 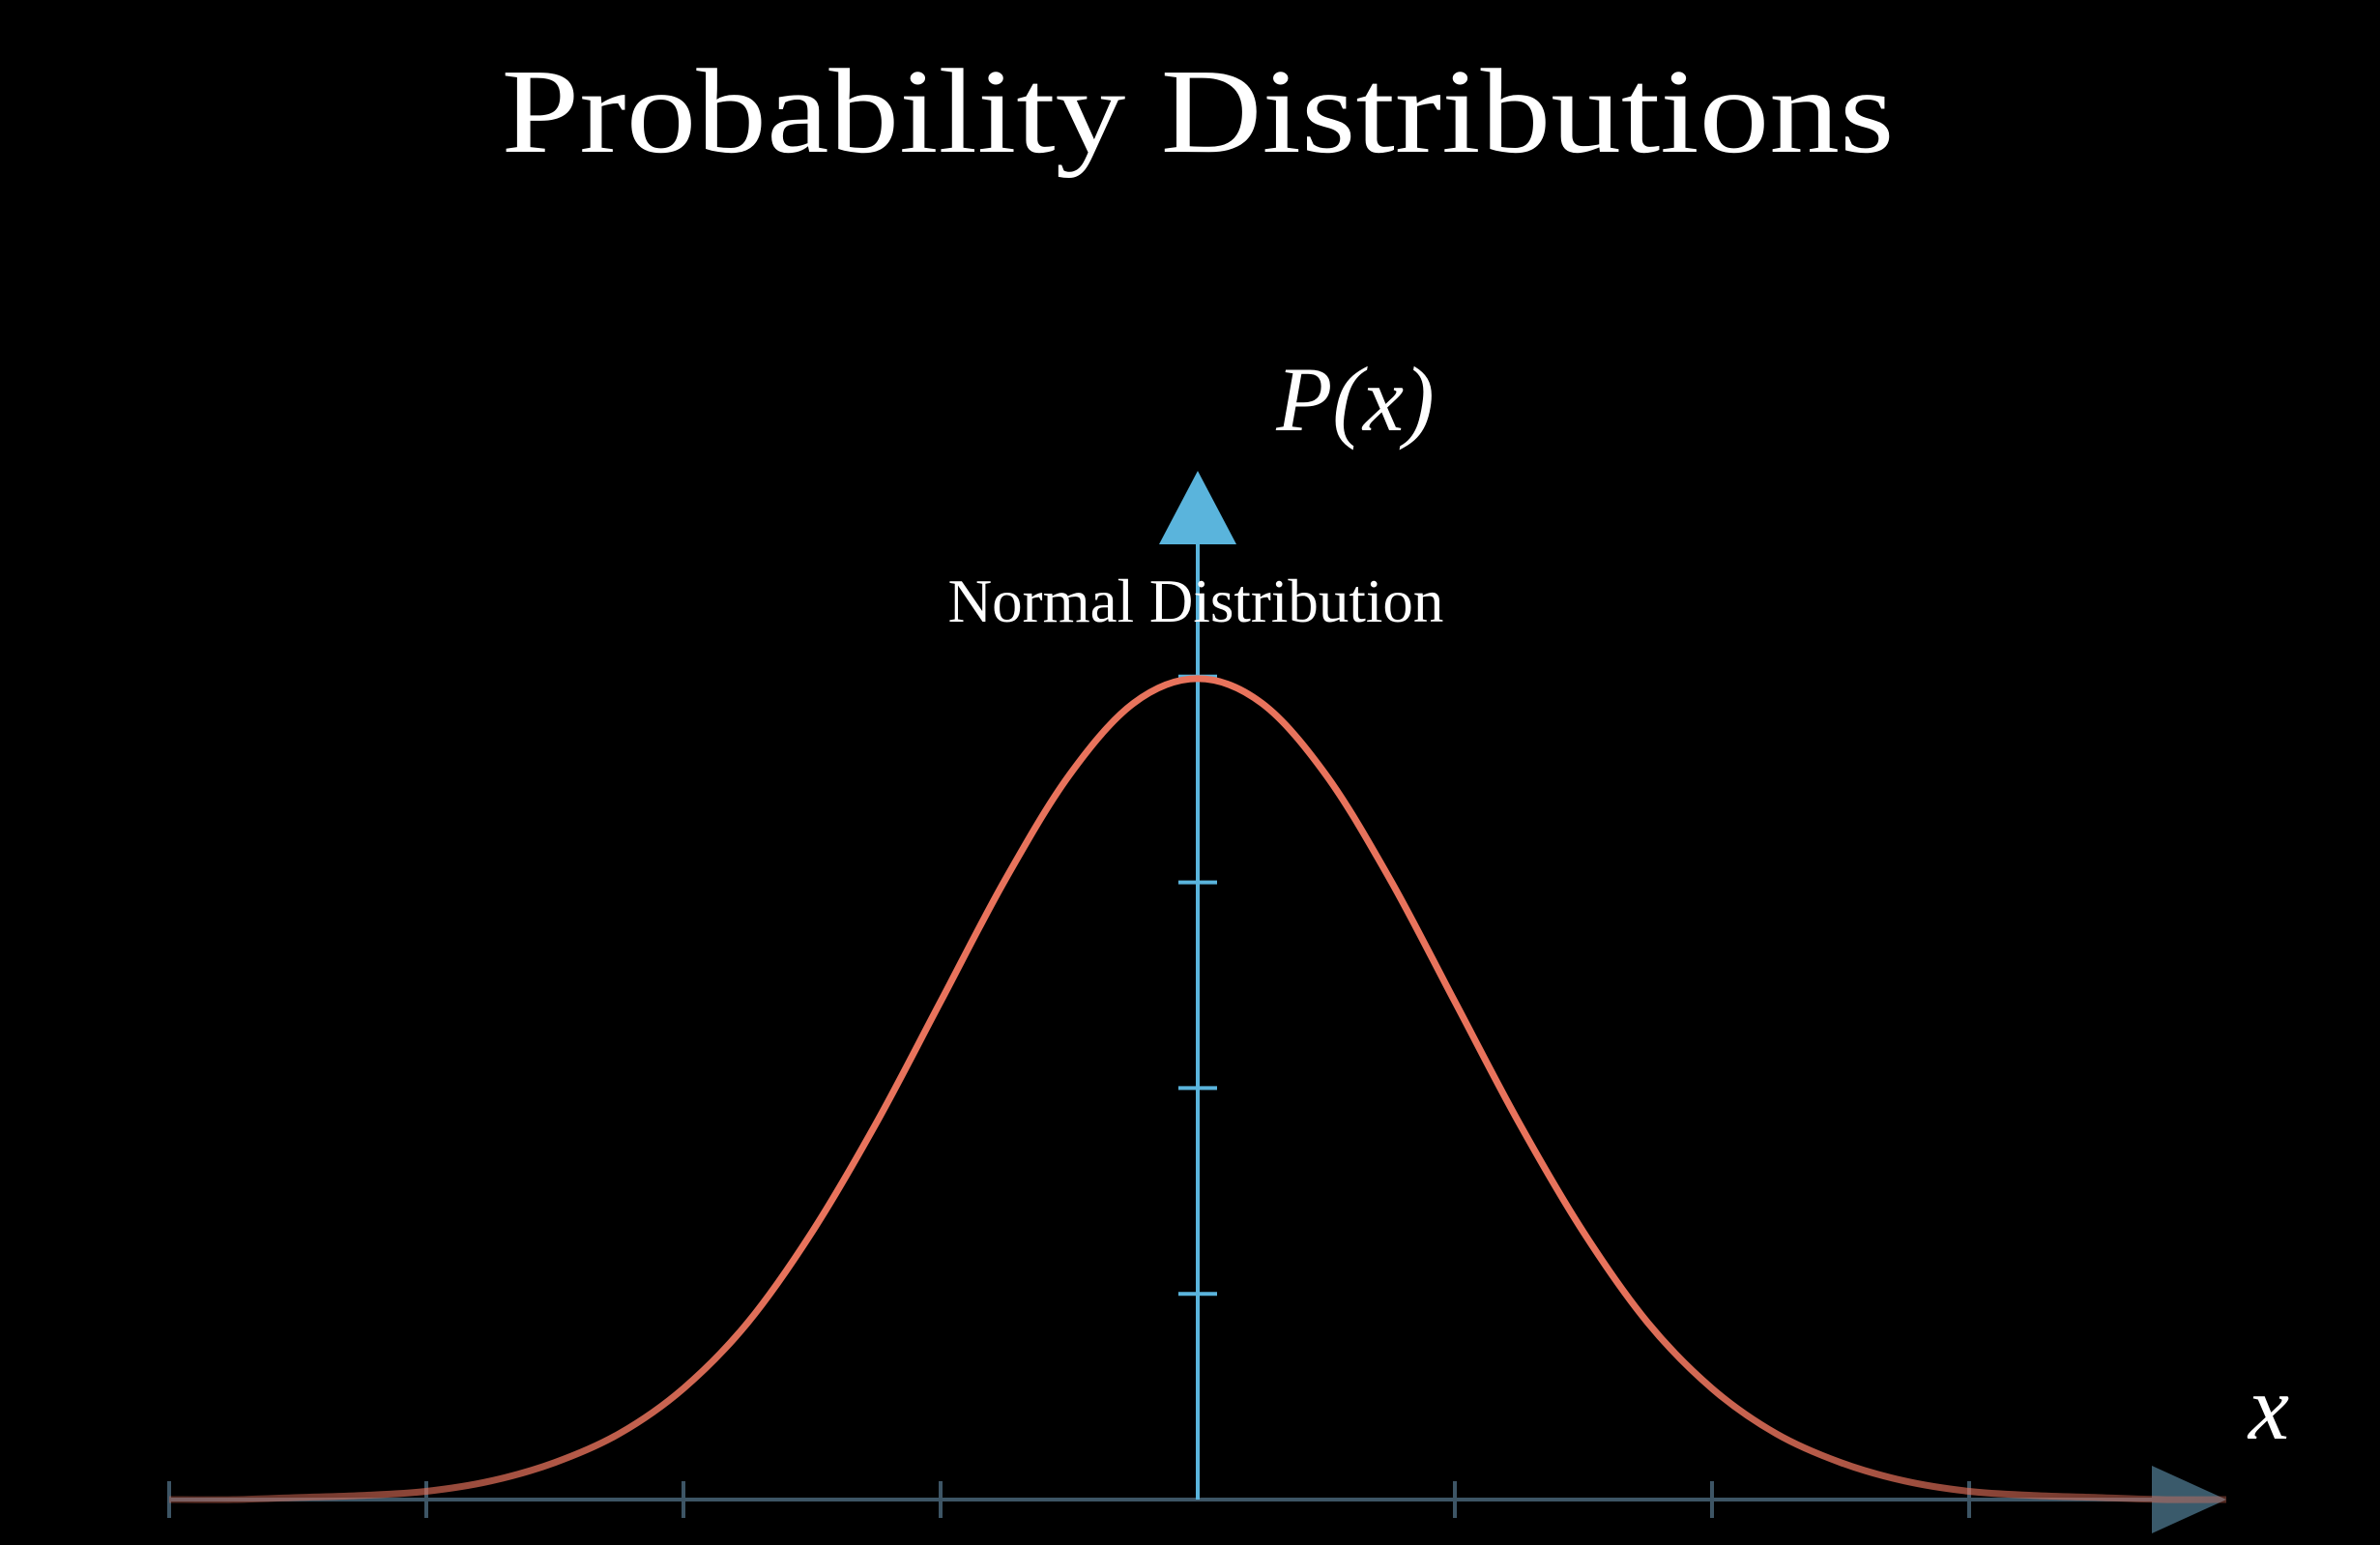 What do you see at coordinates (1355, 399) in the screenshot?
I see `y-axis-label: P(x)` at bounding box center [1355, 399].